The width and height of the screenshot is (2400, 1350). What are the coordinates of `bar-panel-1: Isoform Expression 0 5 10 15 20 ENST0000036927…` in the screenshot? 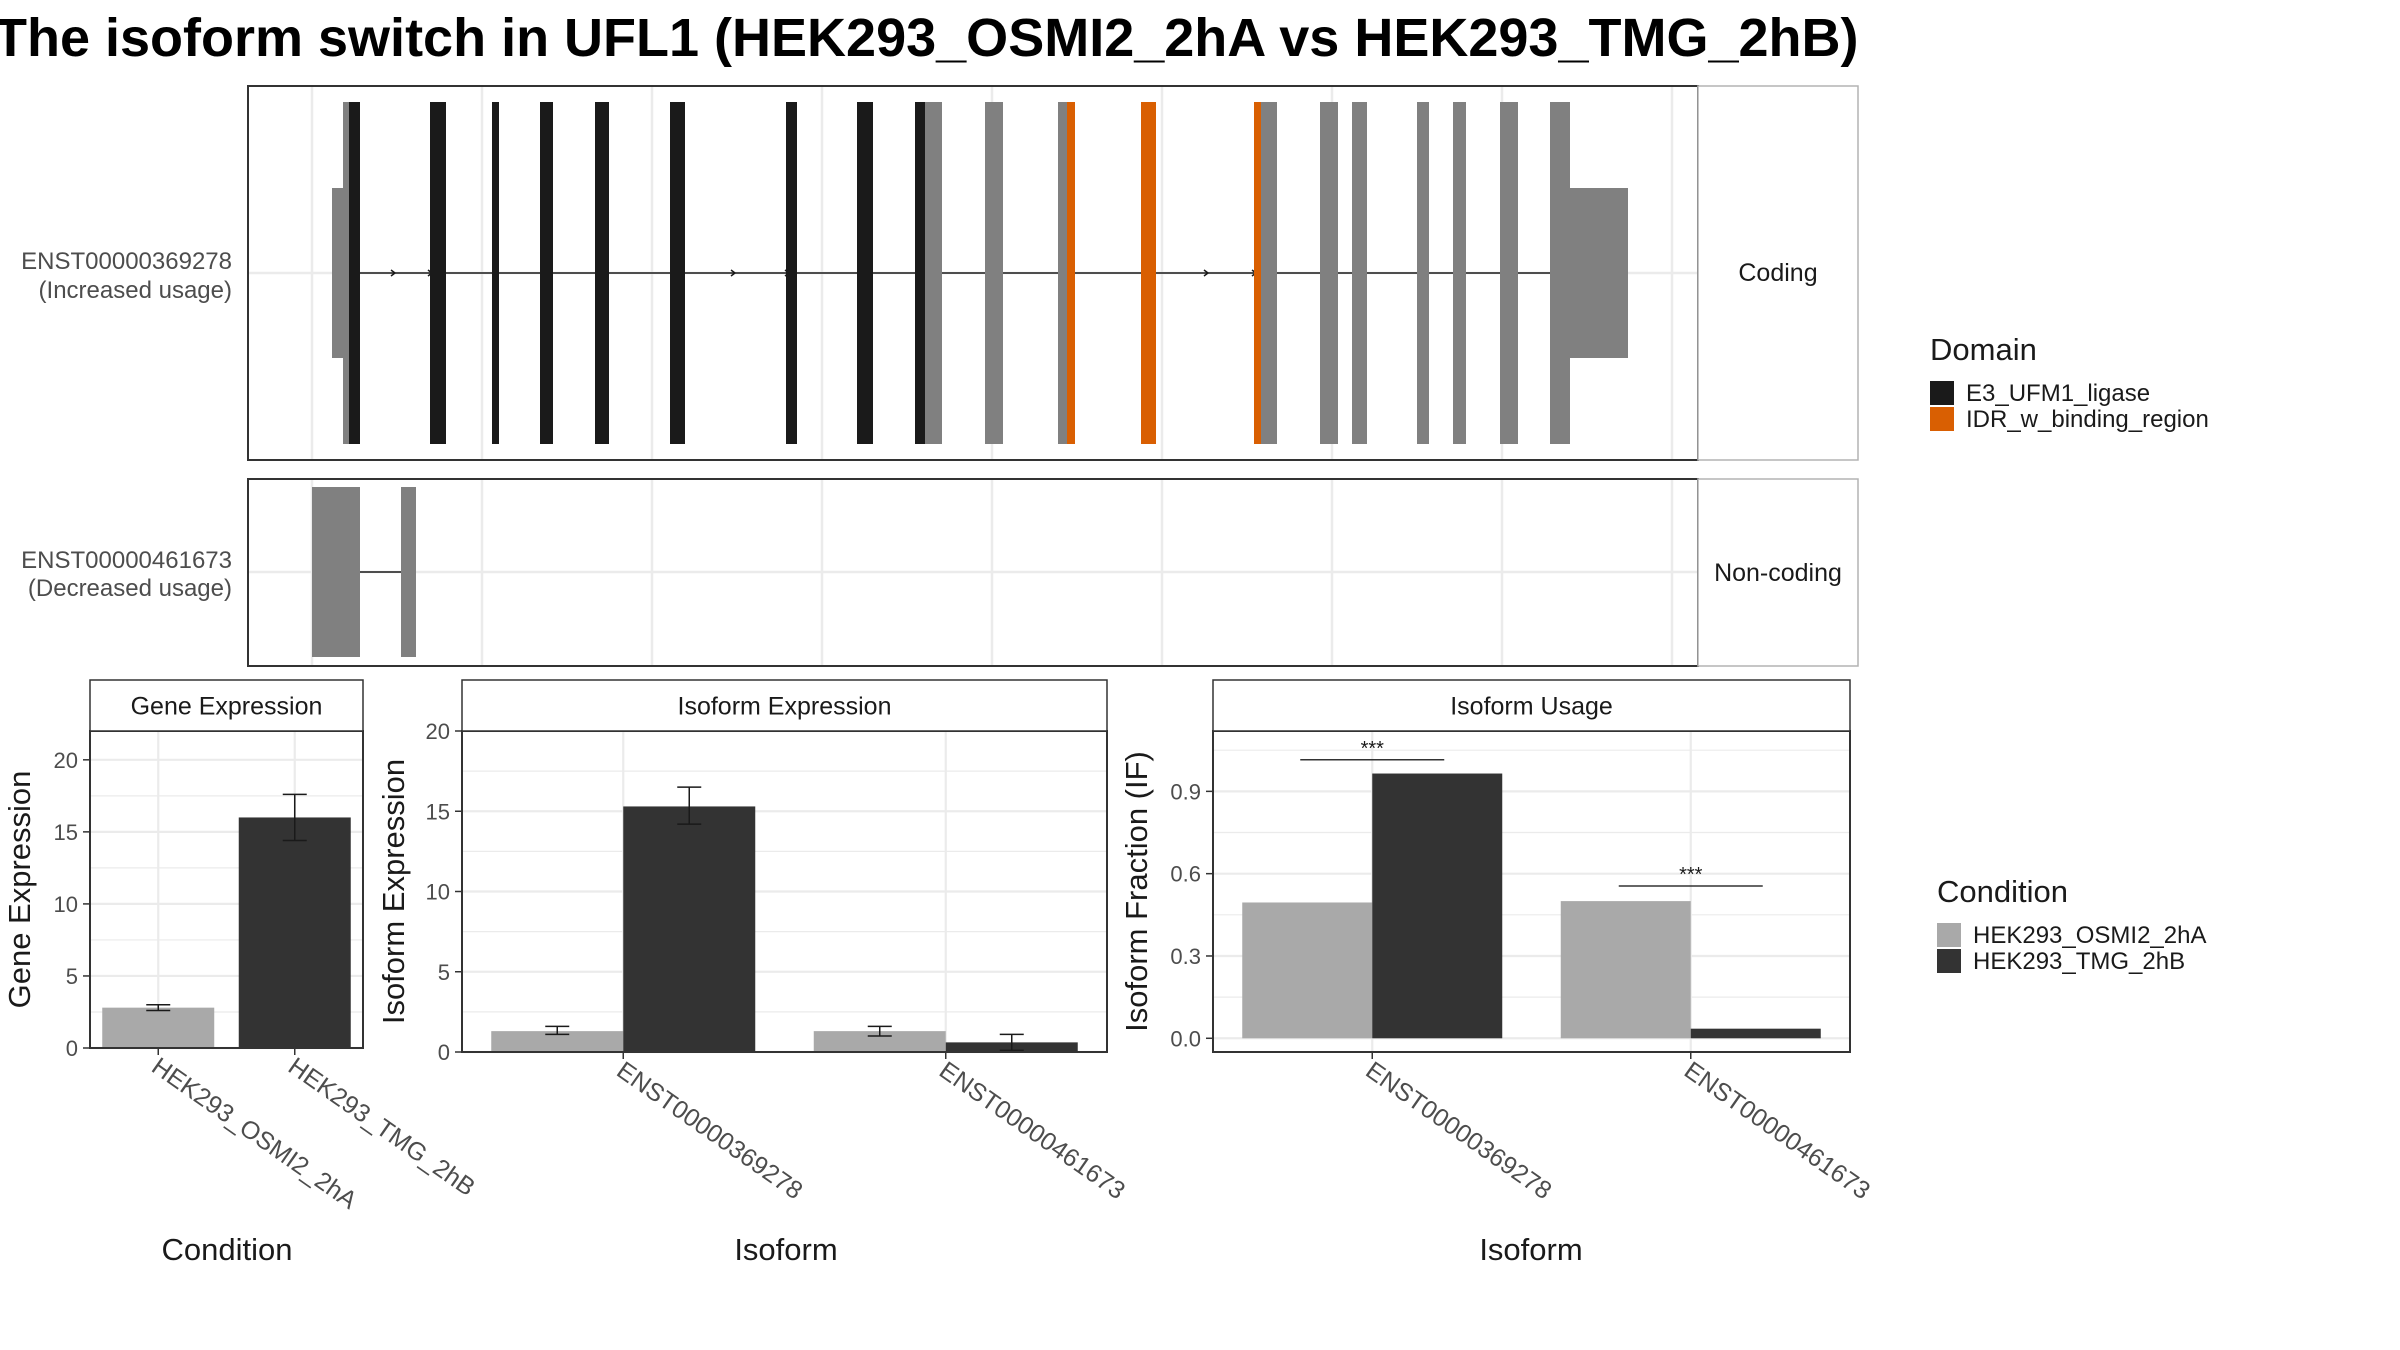 It's located at (753, 973).